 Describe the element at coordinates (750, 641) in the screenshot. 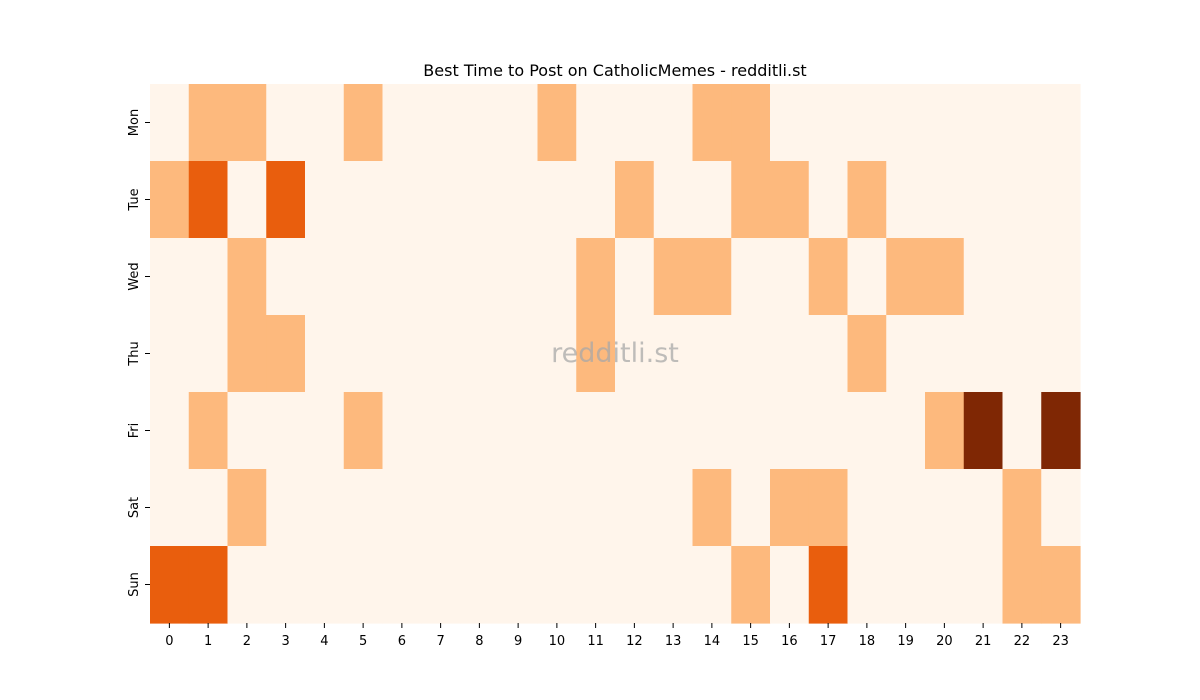

I see `x-tick-label: 15` at that location.